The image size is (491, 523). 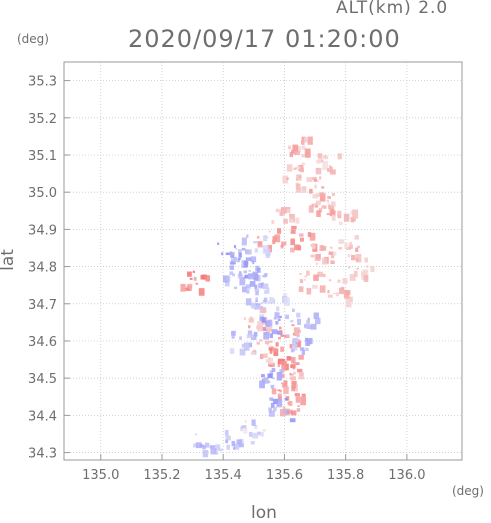 I want to click on y-tick-label: 35.1, so click(x=42, y=156).